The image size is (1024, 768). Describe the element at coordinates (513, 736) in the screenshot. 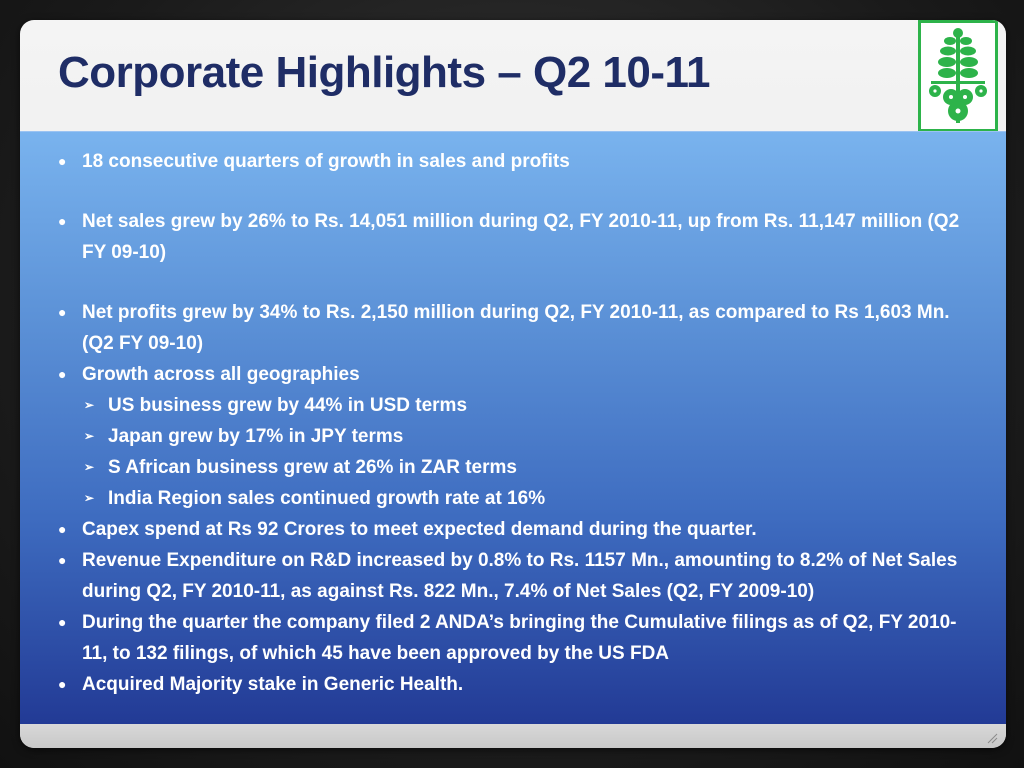

I see `bottom-bar` at that location.